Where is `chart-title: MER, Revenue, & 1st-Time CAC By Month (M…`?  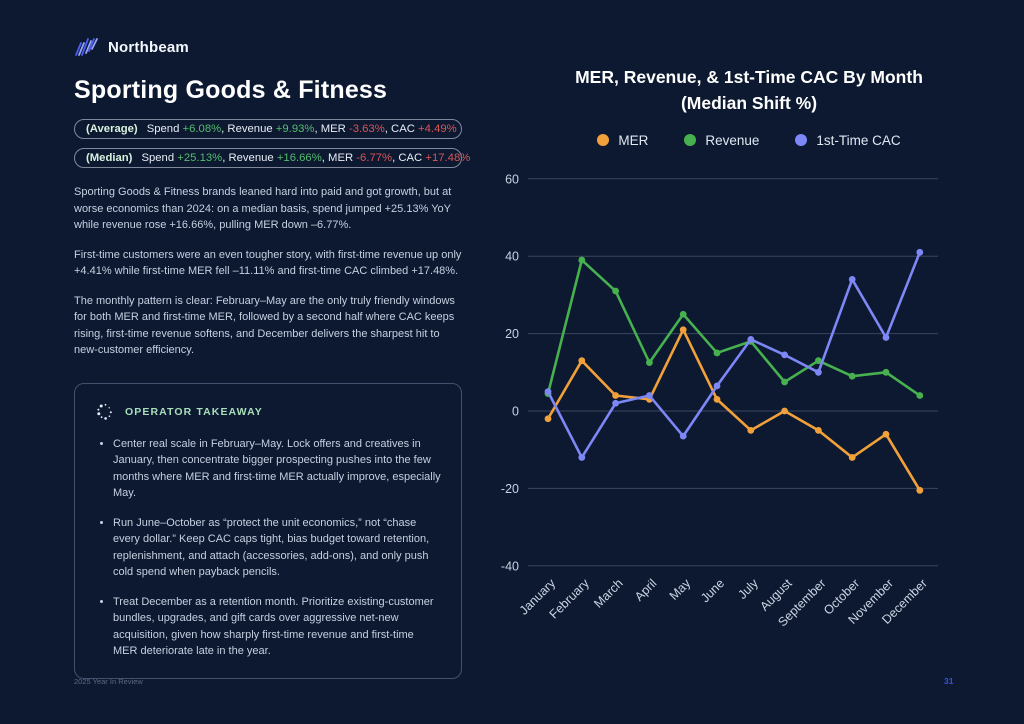 chart-title: MER, Revenue, & 1st-Time CAC By Month (M… is located at coordinates (749, 90).